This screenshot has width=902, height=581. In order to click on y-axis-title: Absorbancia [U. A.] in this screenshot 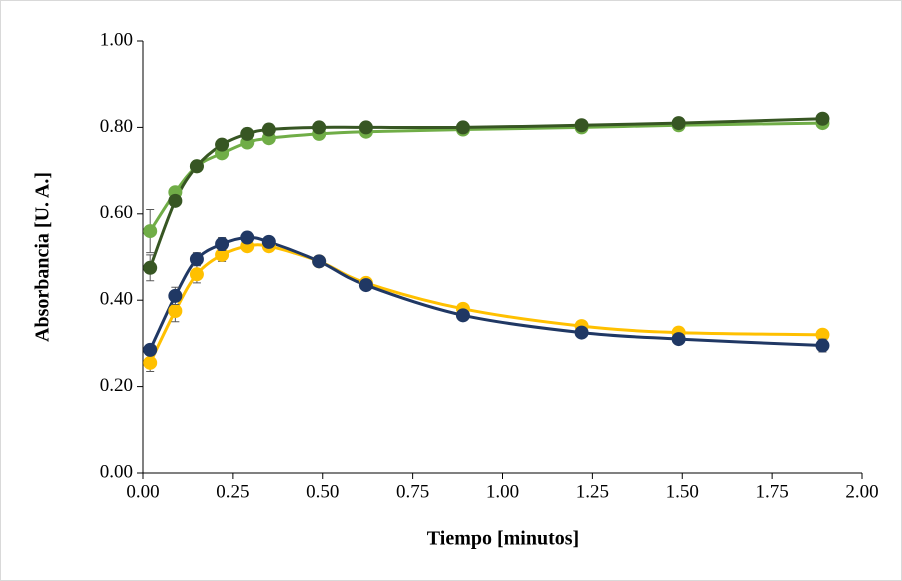, I will do `click(43, 257)`.